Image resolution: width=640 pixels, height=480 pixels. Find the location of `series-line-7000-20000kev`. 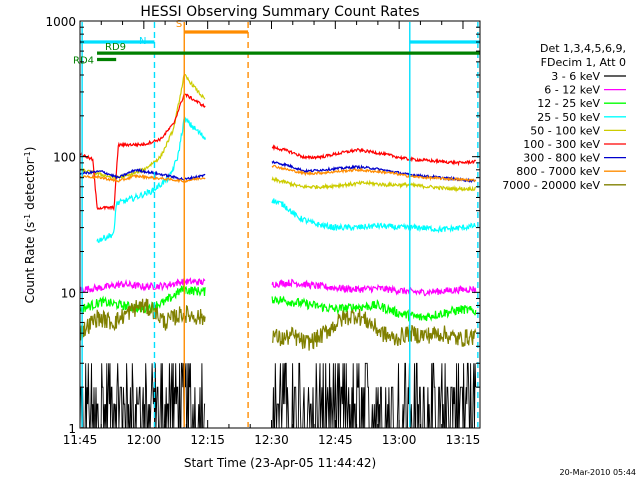

series-line-7000-20000kev is located at coordinates (374, 329).